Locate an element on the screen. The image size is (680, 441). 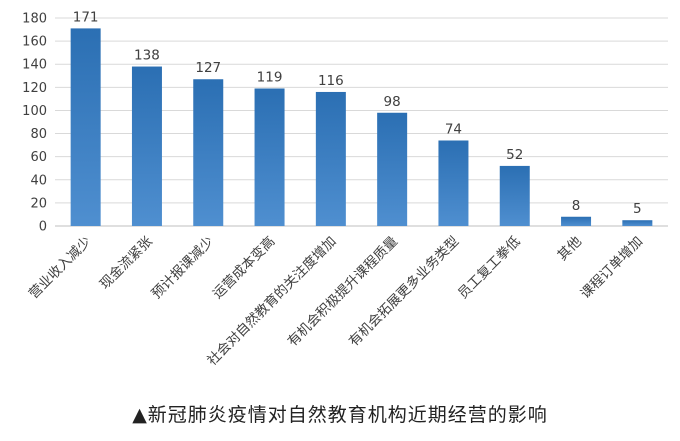
data-label: 138 is located at coordinates (147, 56).